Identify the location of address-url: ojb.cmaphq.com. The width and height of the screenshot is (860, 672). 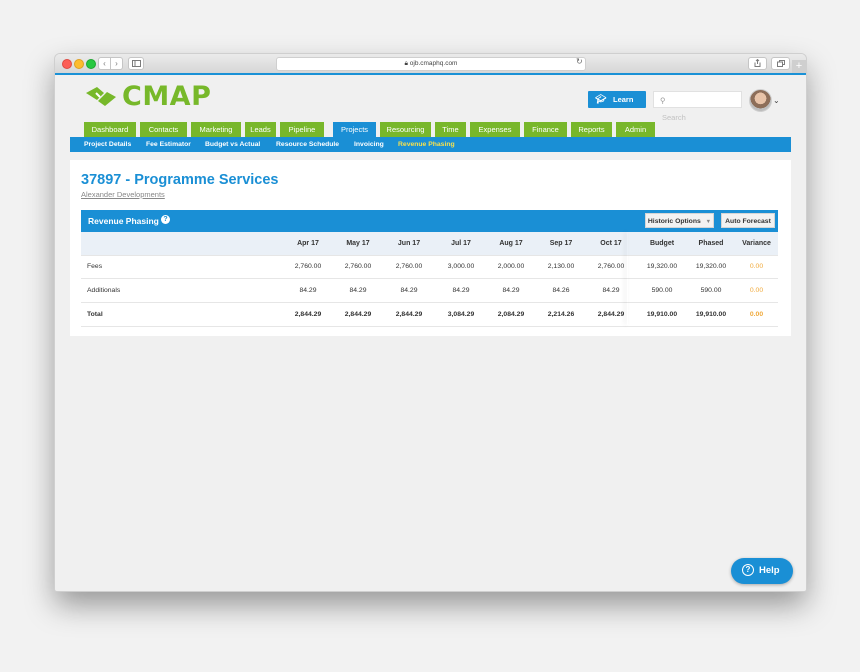
(433, 63).